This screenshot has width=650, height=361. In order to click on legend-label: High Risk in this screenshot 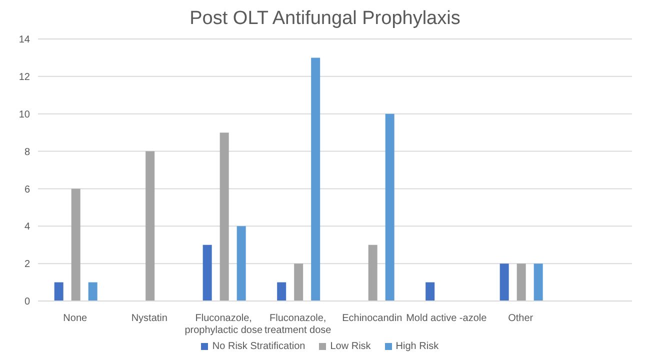, I will do `click(416, 346)`.